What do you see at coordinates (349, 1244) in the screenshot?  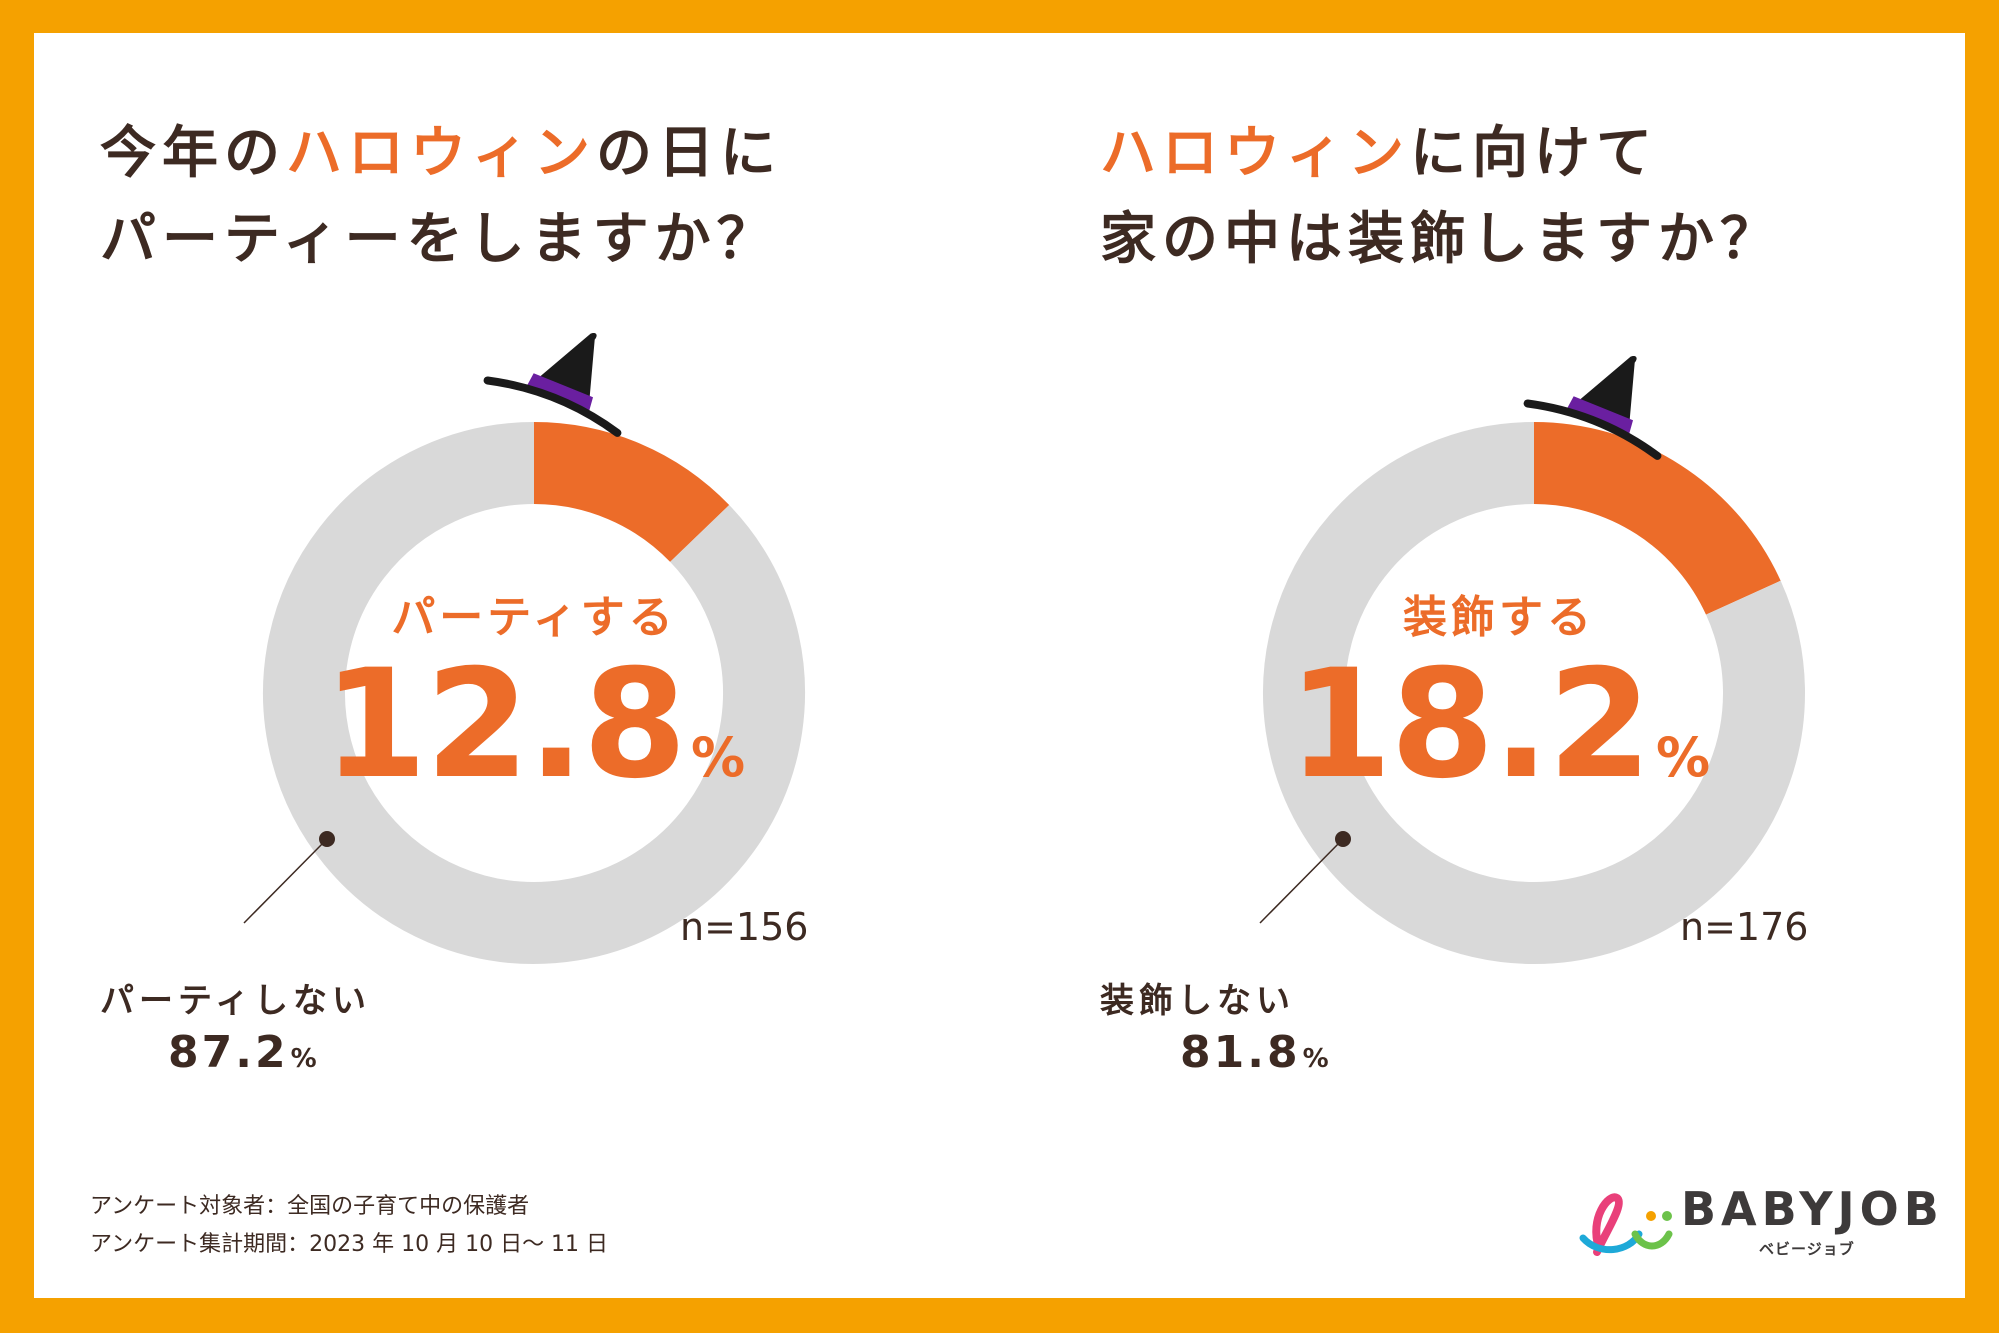 I see `survey-period: アンケート集計期間：2023 年 10 月 10 日～ 11 日` at bounding box center [349, 1244].